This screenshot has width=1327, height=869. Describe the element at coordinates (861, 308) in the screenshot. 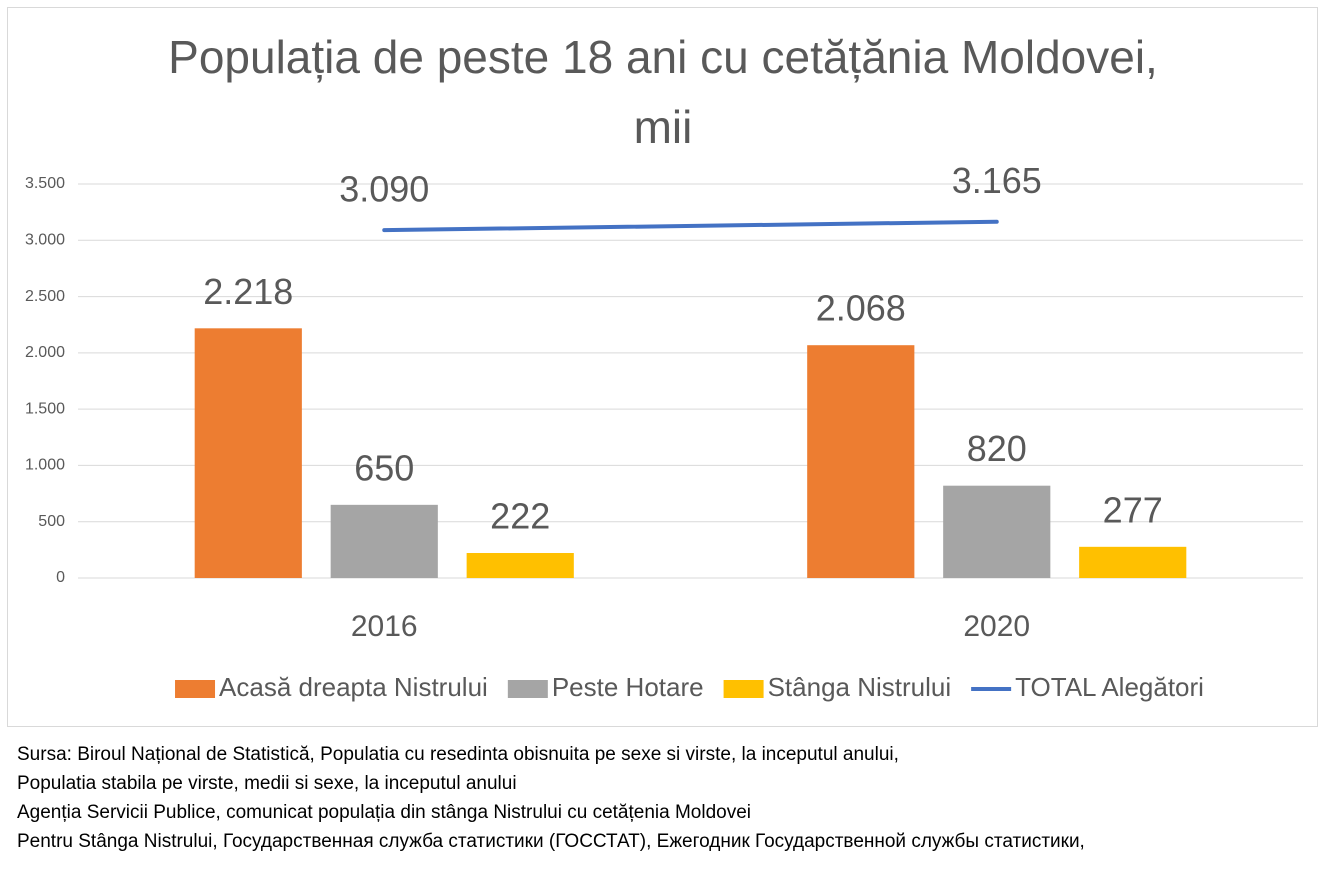

I see `data-label: 2.068` at that location.